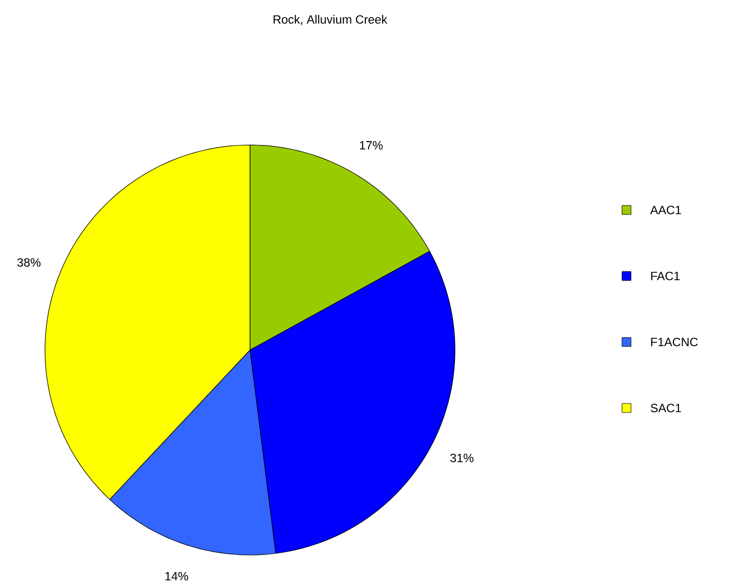 The height and width of the screenshot is (585, 734). I want to click on data-label: 17%, so click(371, 145).